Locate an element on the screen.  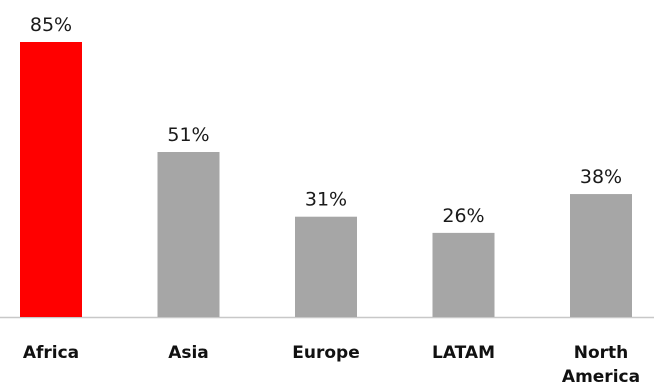
bar-asia is located at coordinates (188, 234).